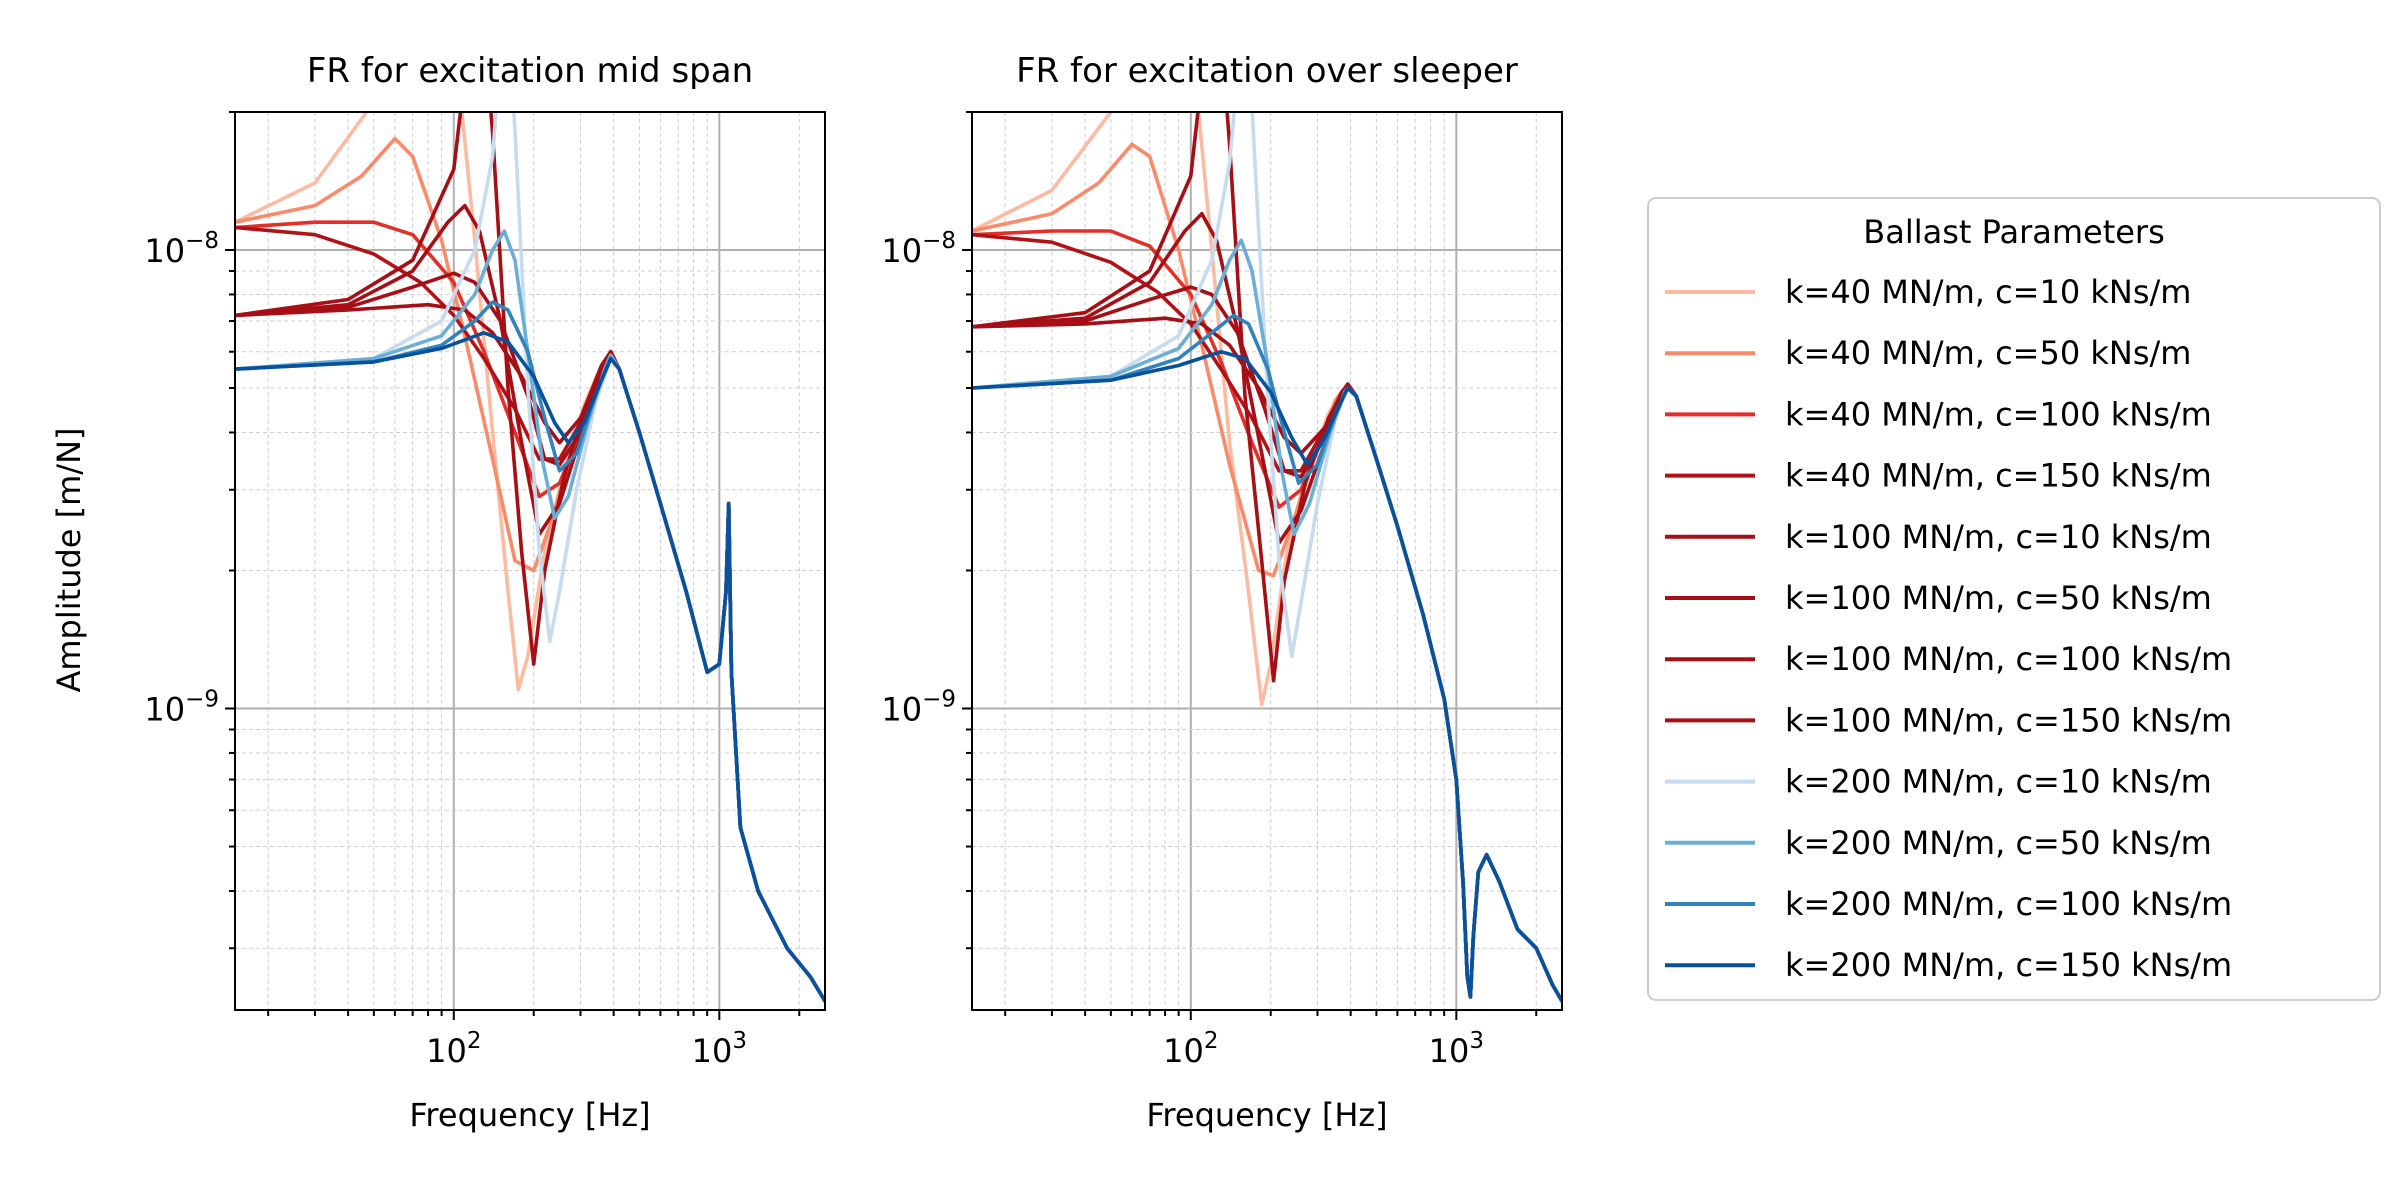 The image size is (2400, 1200). What do you see at coordinates (1998, 598) in the screenshot?
I see `legend-label: k=100 MN/m, c=50 kNs/m` at bounding box center [1998, 598].